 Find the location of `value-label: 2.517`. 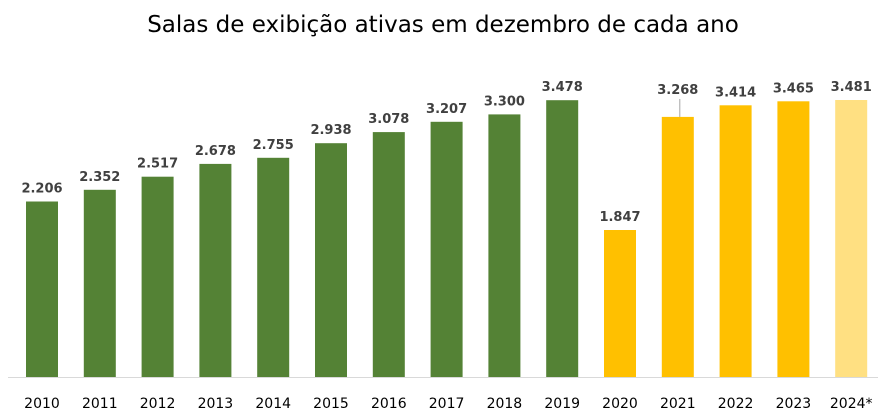

value-label: 2.517 is located at coordinates (157, 164).